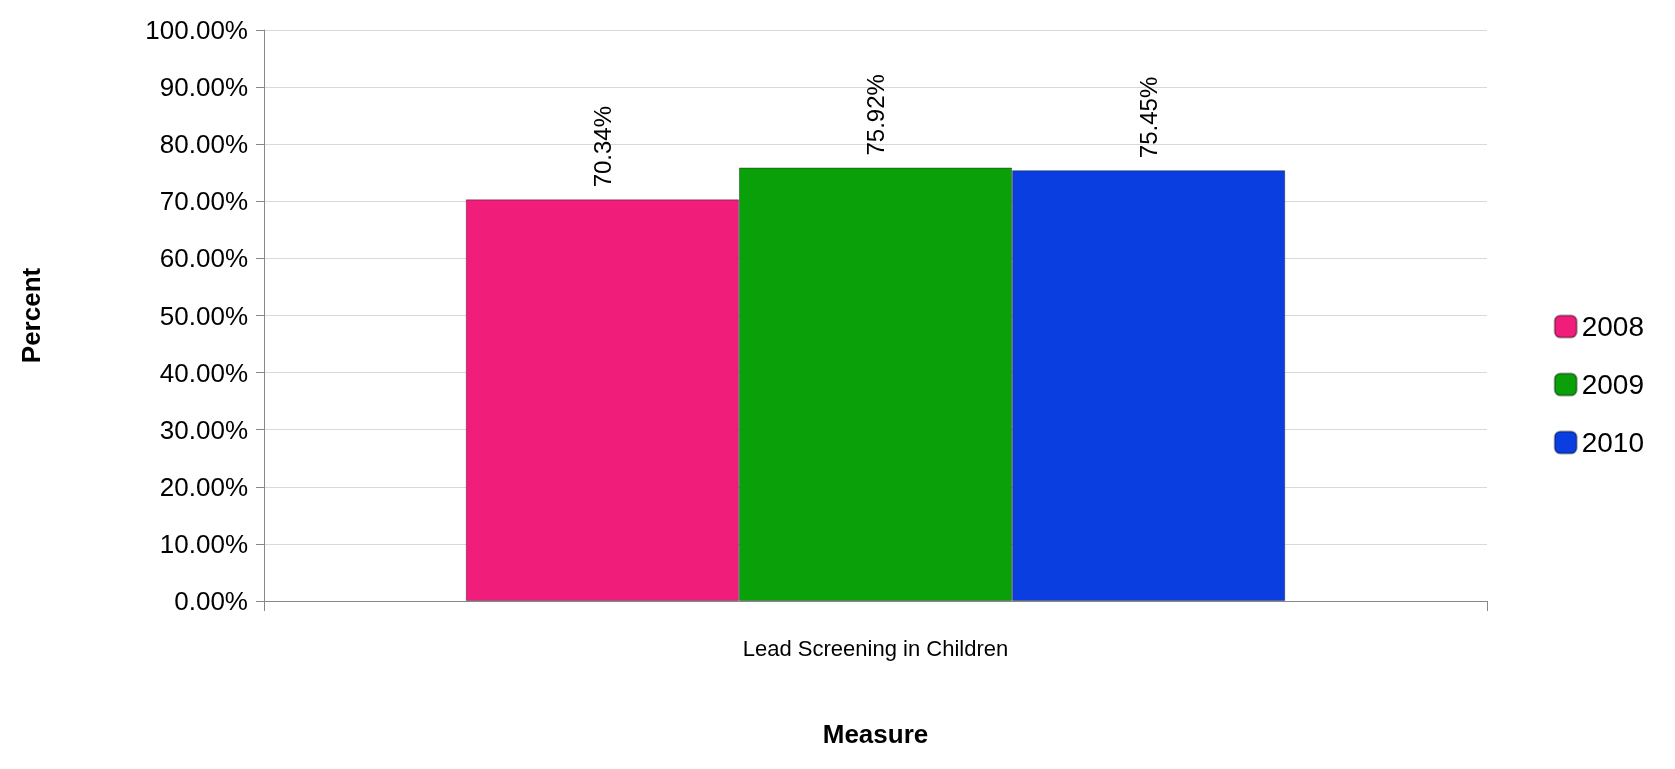 Image resolution: width=1675 pixels, height=769 pixels. I want to click on y-axis-title: Percent, so click(31, 315).